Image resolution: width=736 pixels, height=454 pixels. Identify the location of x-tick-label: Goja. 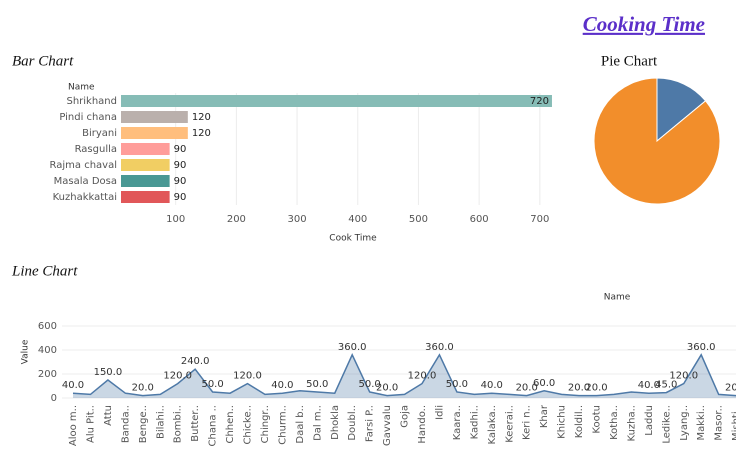
(405, 416).